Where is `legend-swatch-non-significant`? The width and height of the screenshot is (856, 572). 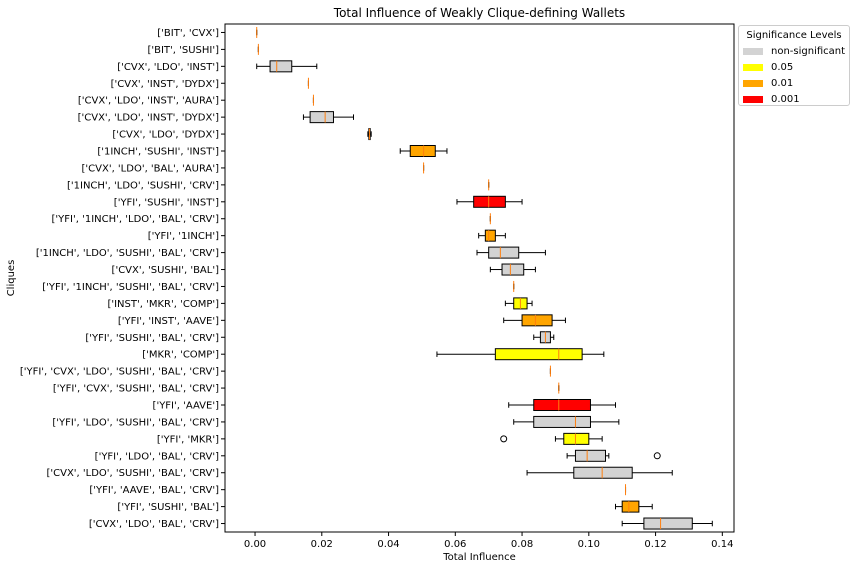 legend-swatch-non-significant is located at coordinates (753, 51).